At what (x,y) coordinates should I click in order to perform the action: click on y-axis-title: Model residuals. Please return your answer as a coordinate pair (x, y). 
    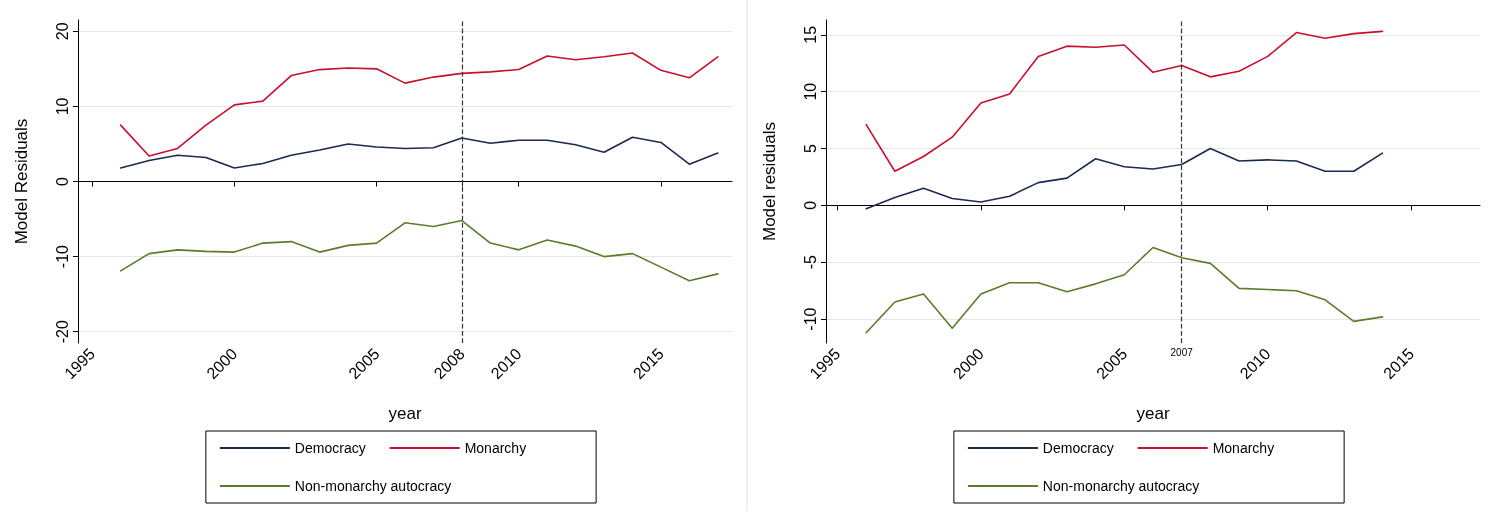
    Looking at the image, I should click on (769, 181).